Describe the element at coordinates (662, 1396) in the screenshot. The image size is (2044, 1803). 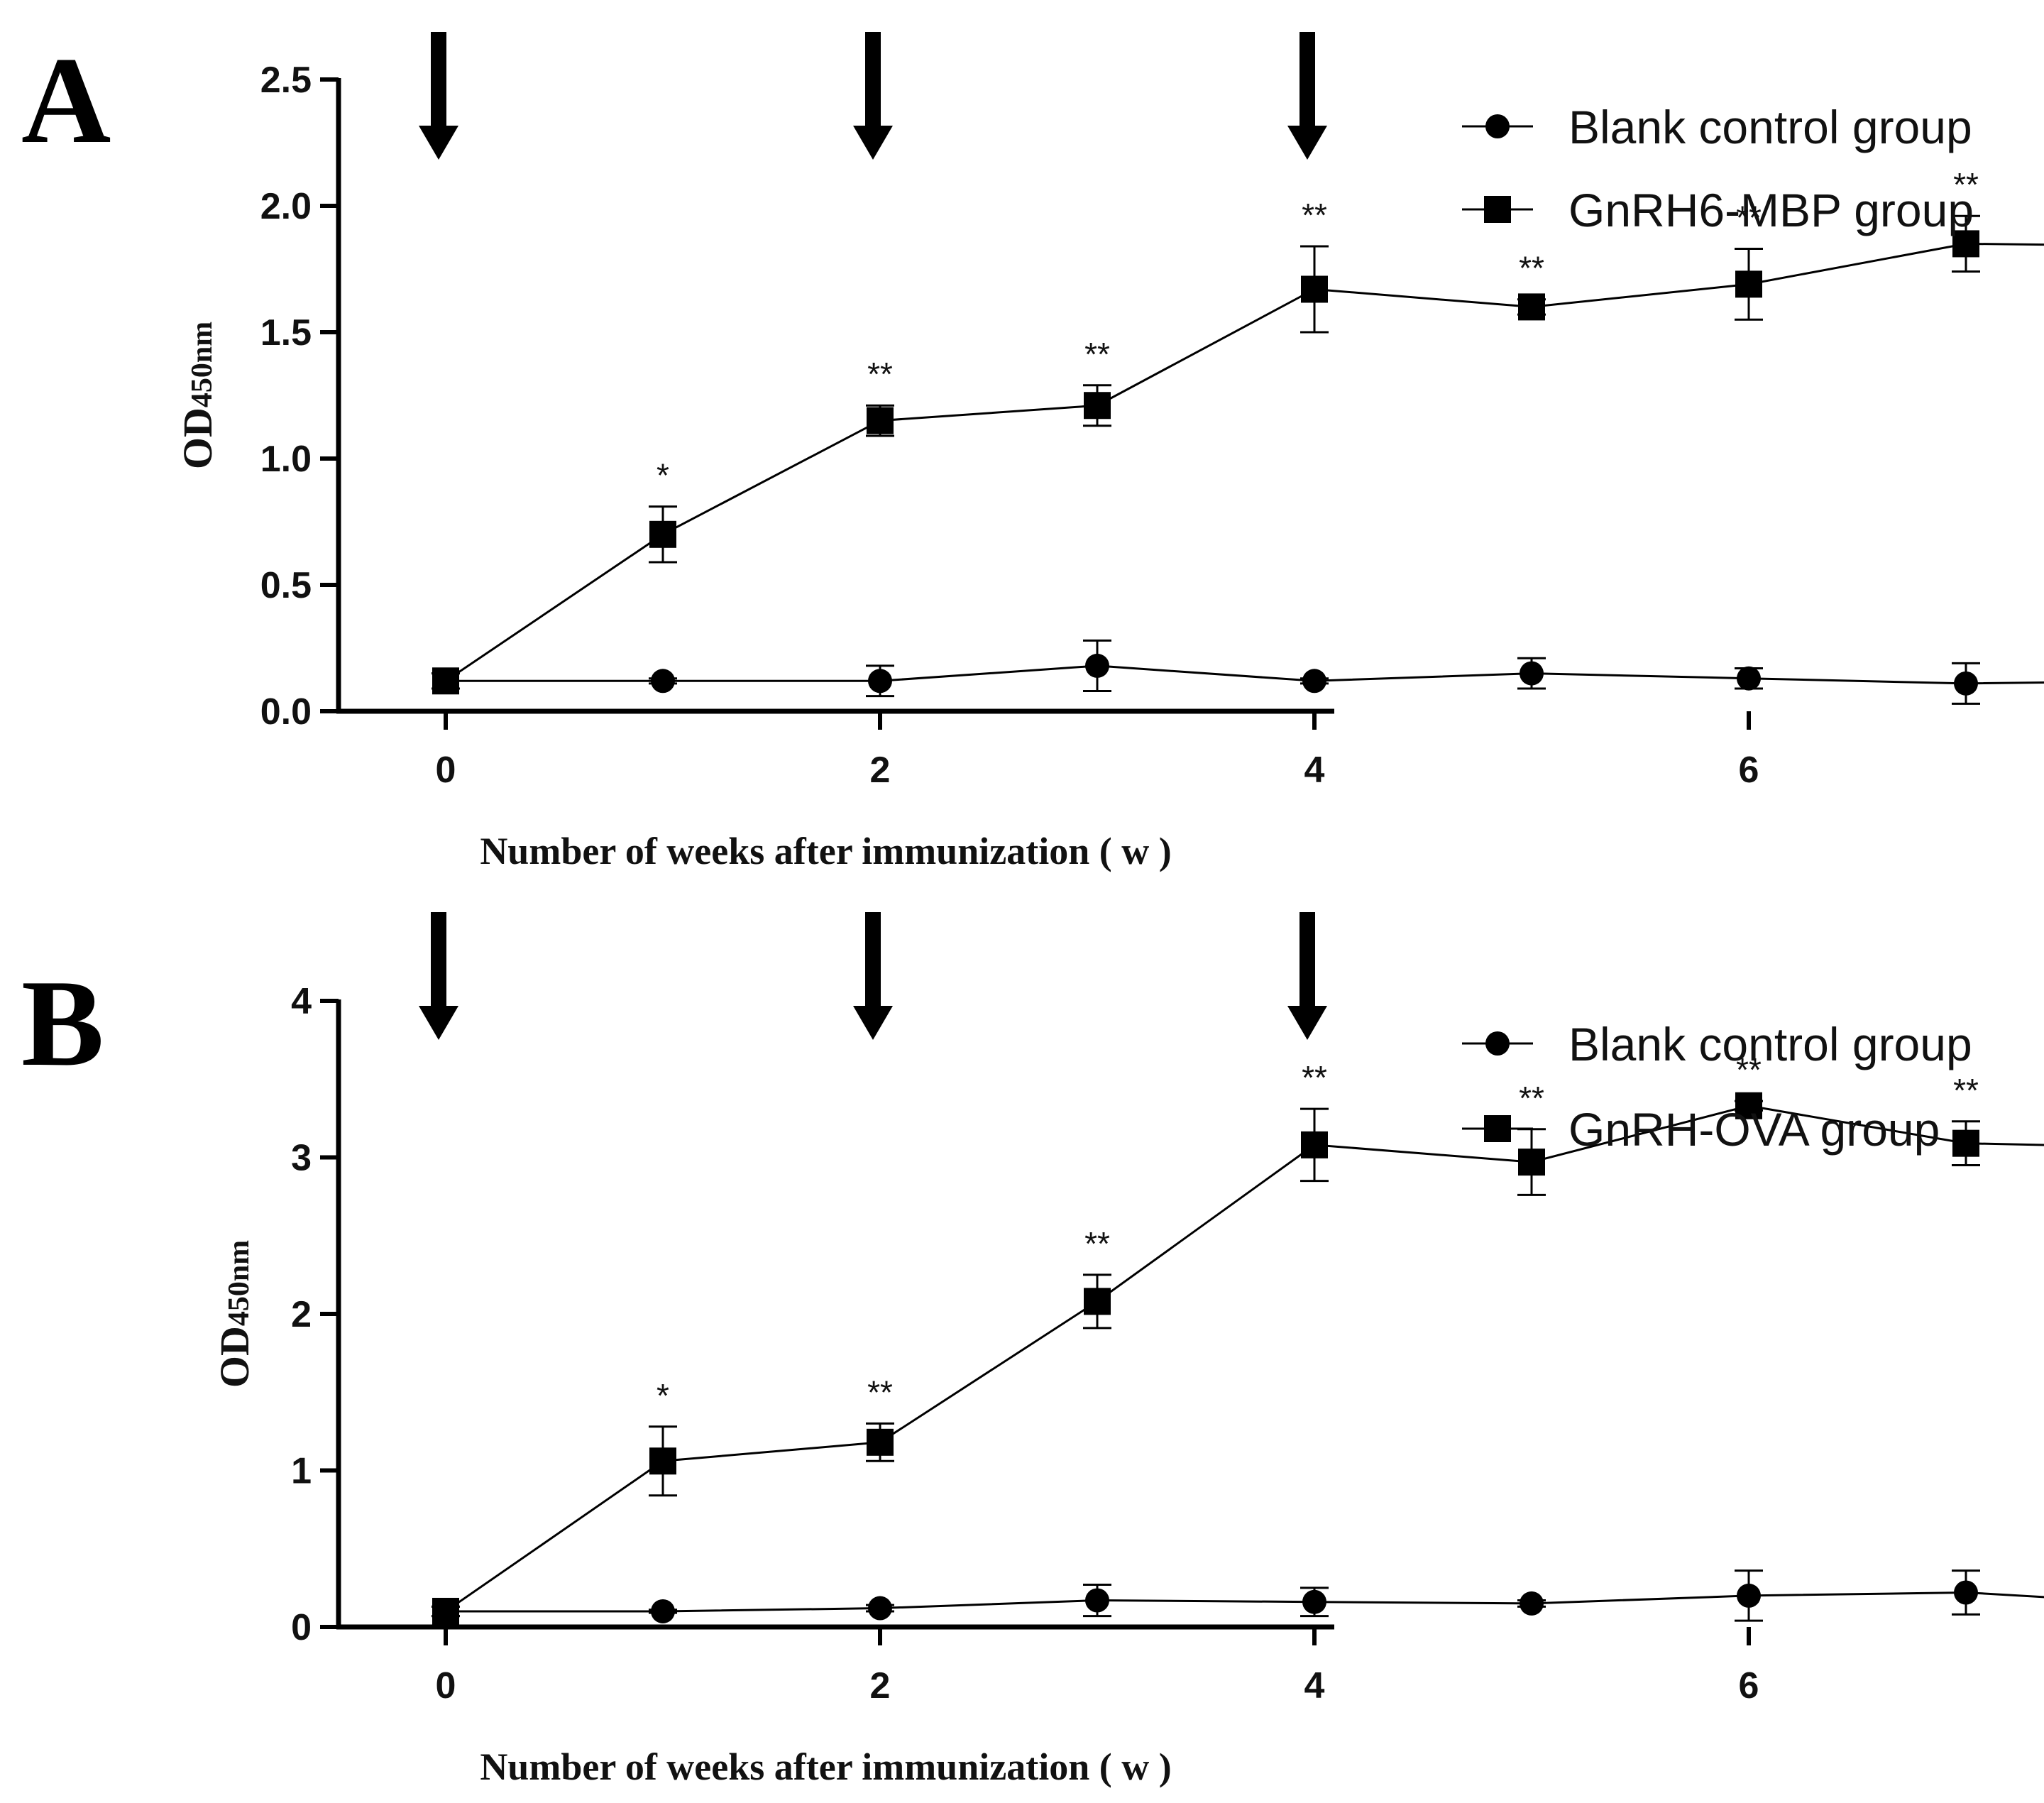
I see `panel-b-significance-mark: *` at that location.